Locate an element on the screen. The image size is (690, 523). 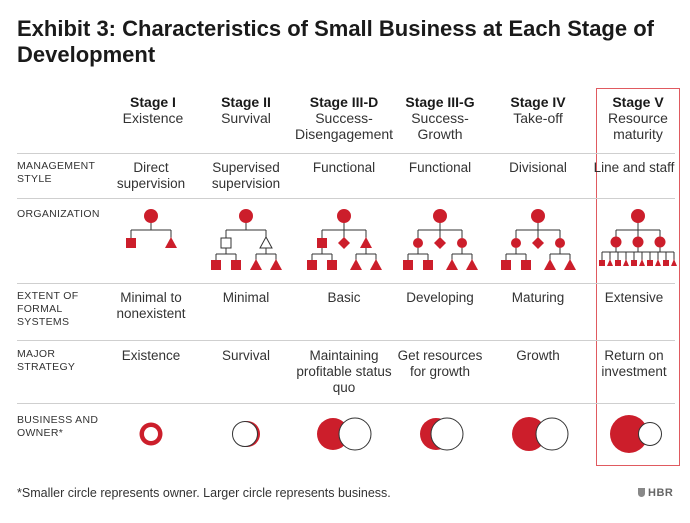
formal-systems-cell: Minimal is located at coordinates (246, 297).